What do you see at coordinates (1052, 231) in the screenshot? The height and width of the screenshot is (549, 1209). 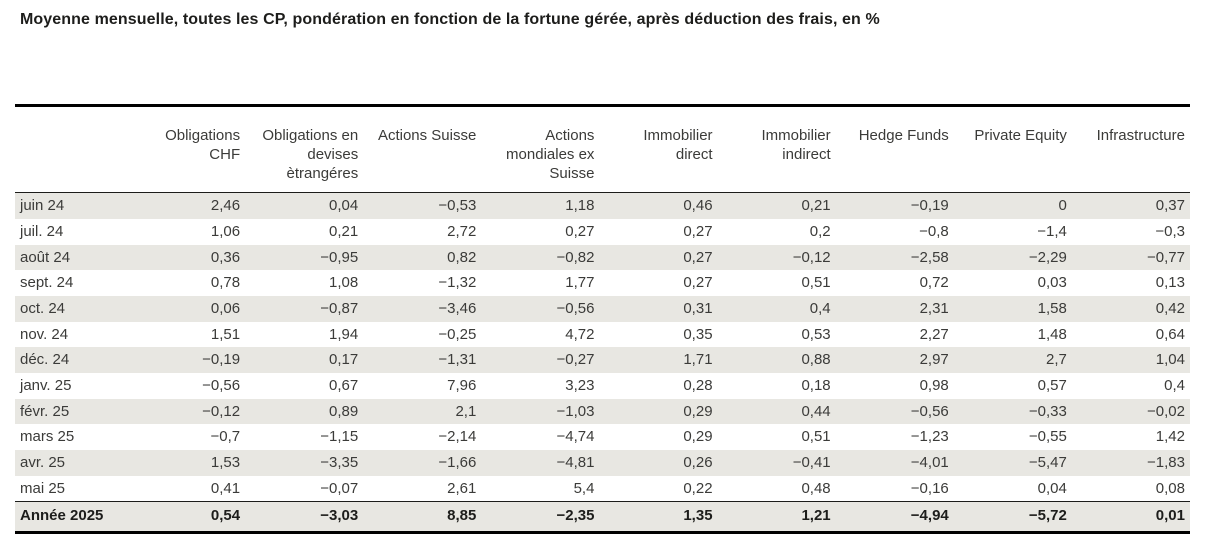 I see `cell-value: −1,4` at bounding box center [1052, 231].